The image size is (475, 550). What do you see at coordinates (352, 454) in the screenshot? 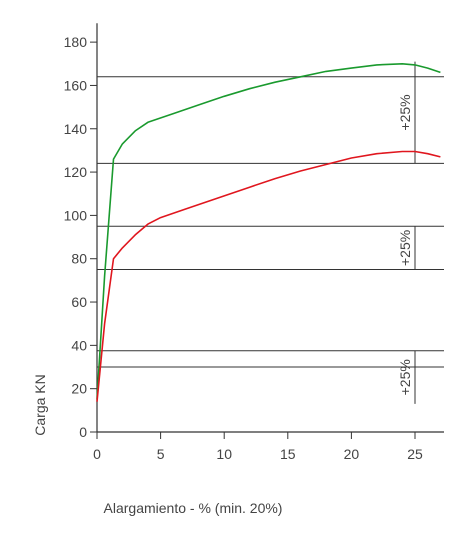
I see `x-tick-label: 20` at bounding box center [352, 454].